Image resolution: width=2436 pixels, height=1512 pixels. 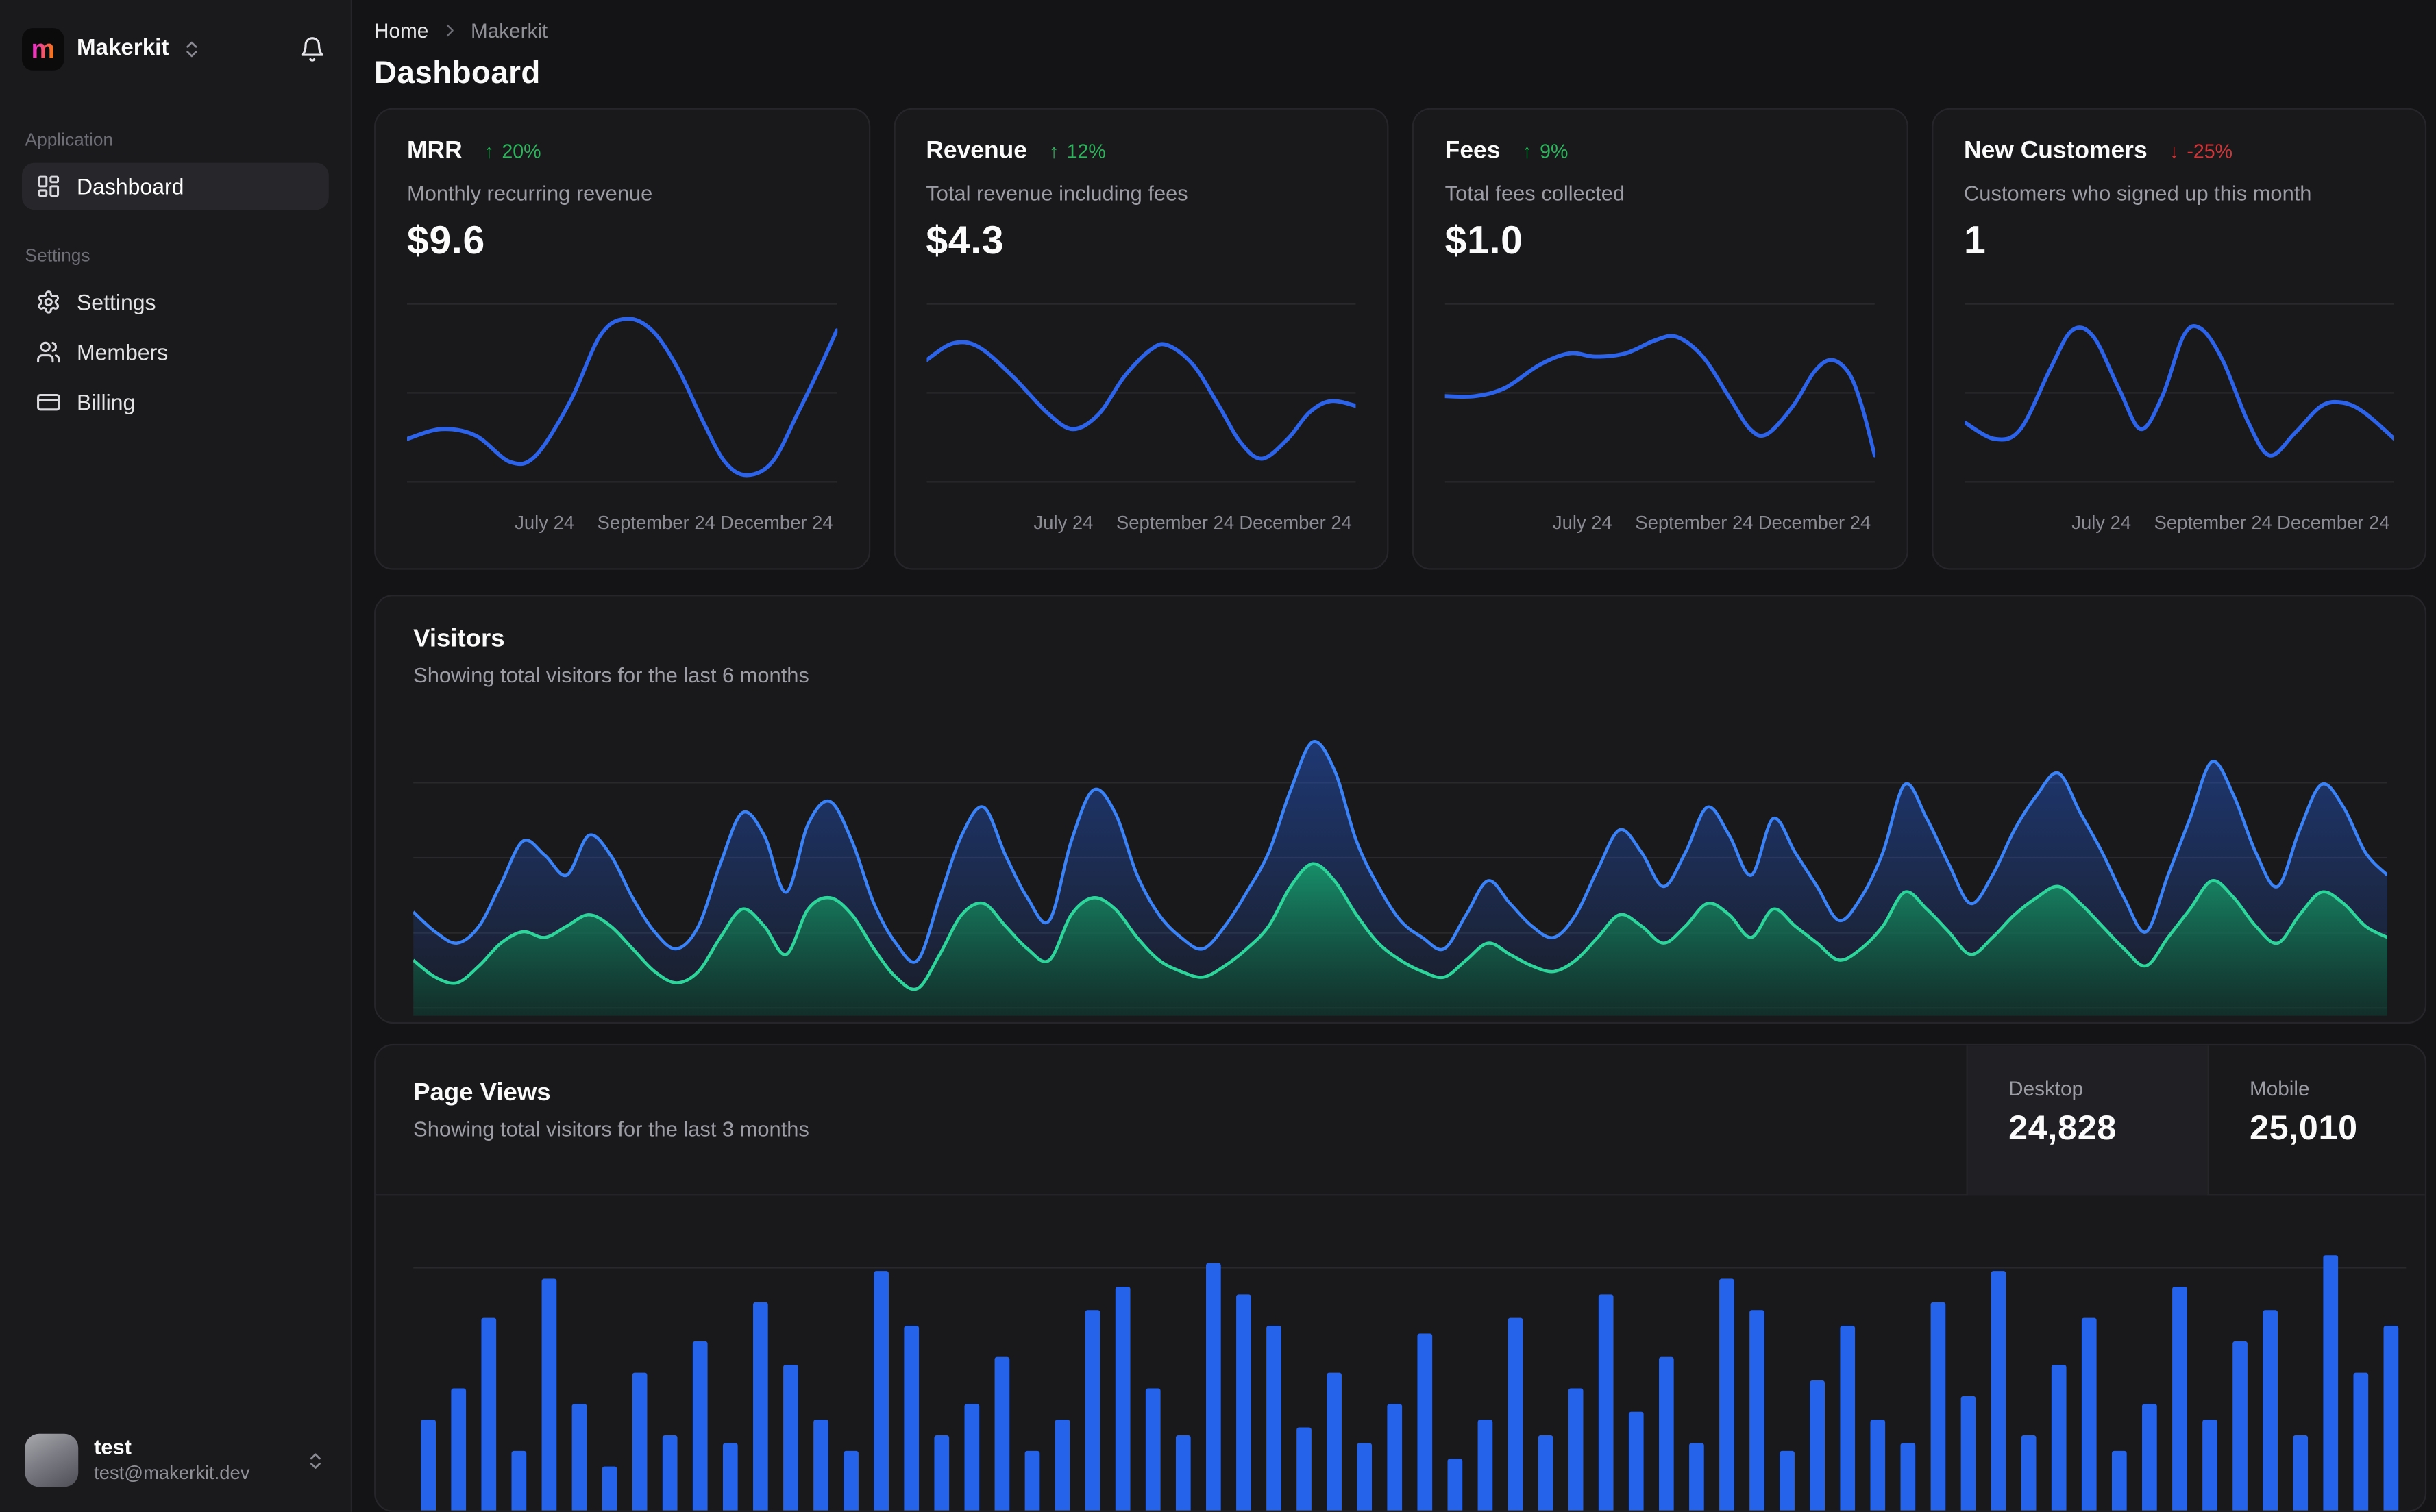 I want to click on brand-logo-letter: m, so click(x=44, y=49).